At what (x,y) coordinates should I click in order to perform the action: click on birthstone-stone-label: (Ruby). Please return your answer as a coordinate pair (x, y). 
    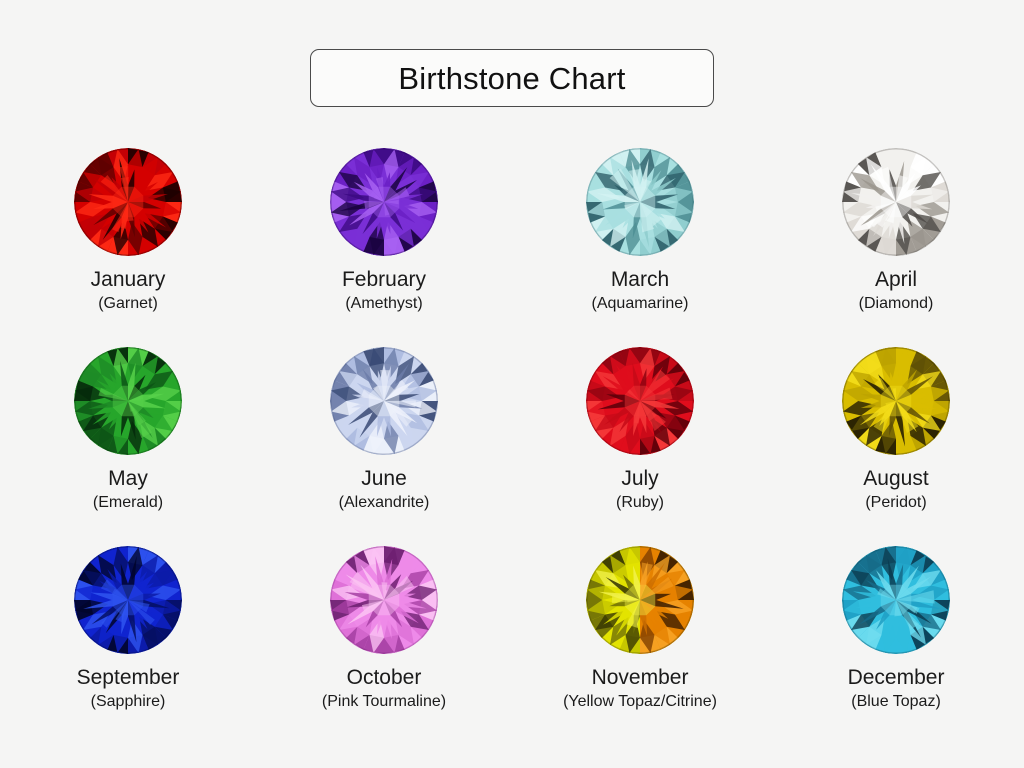
    Looking at the image, I should click on (639, 503).